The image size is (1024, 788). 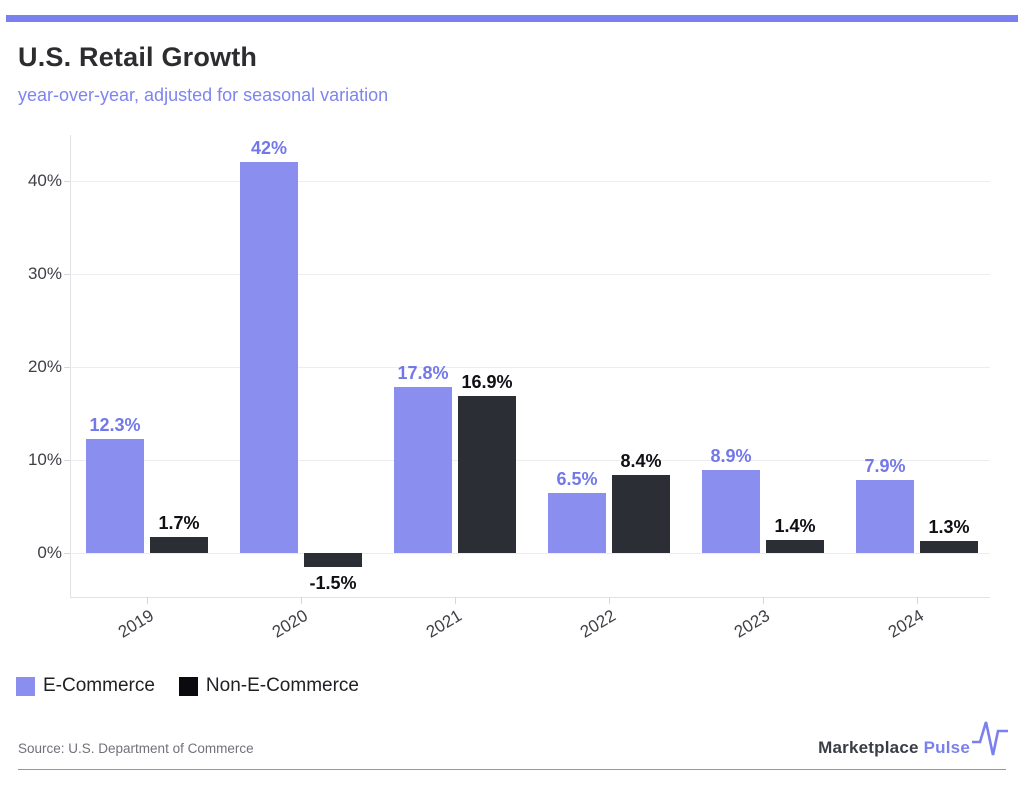 What do you see at coordinates (795, 546) in the screenshot?
I see `bar-non-e-commerce-2023` at bounding box center [795, 546].